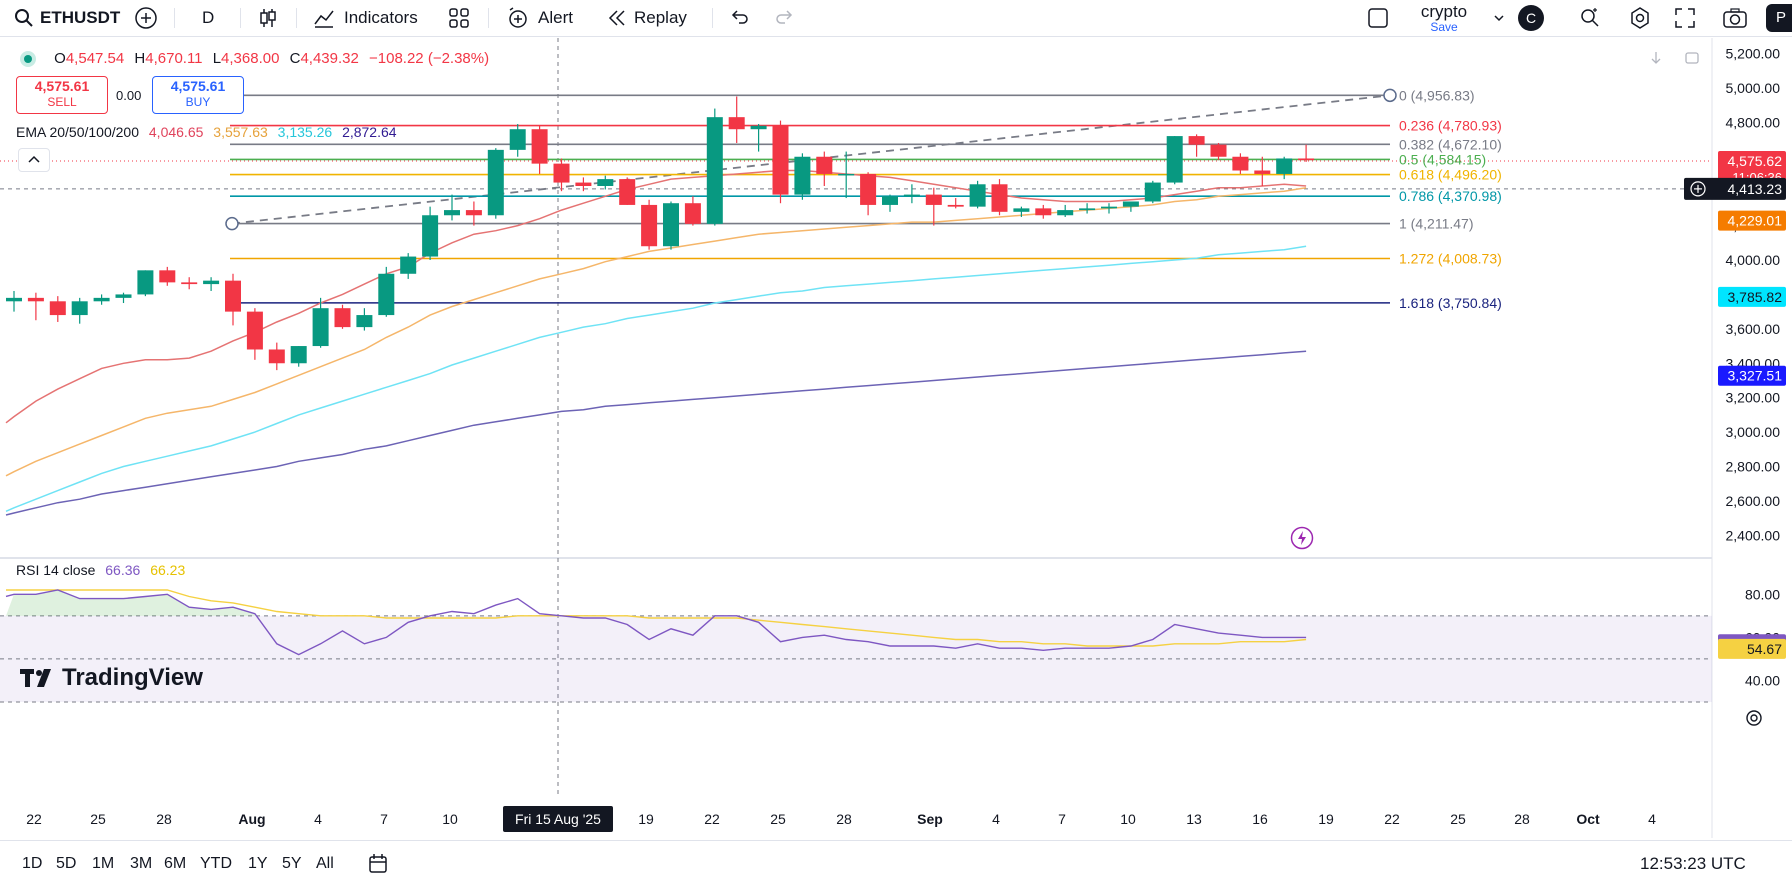 Image resolution: width=1792 pixels, height=886 pixels. I want to click on pane-down-button, so click(1656, 60).